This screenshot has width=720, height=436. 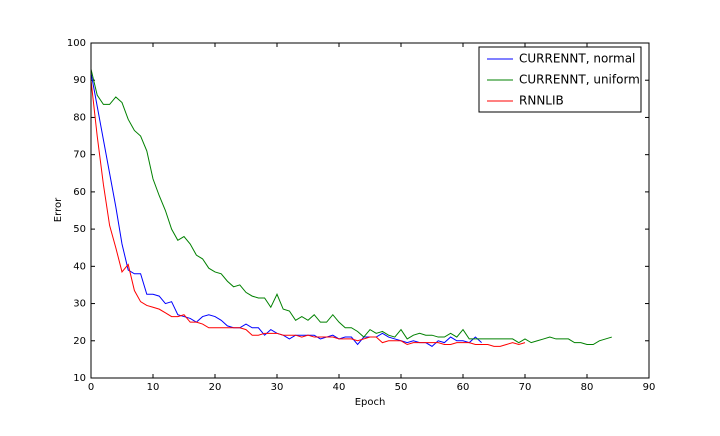 I want to click on x-tick-label: 70, so click(x=525, y=387).